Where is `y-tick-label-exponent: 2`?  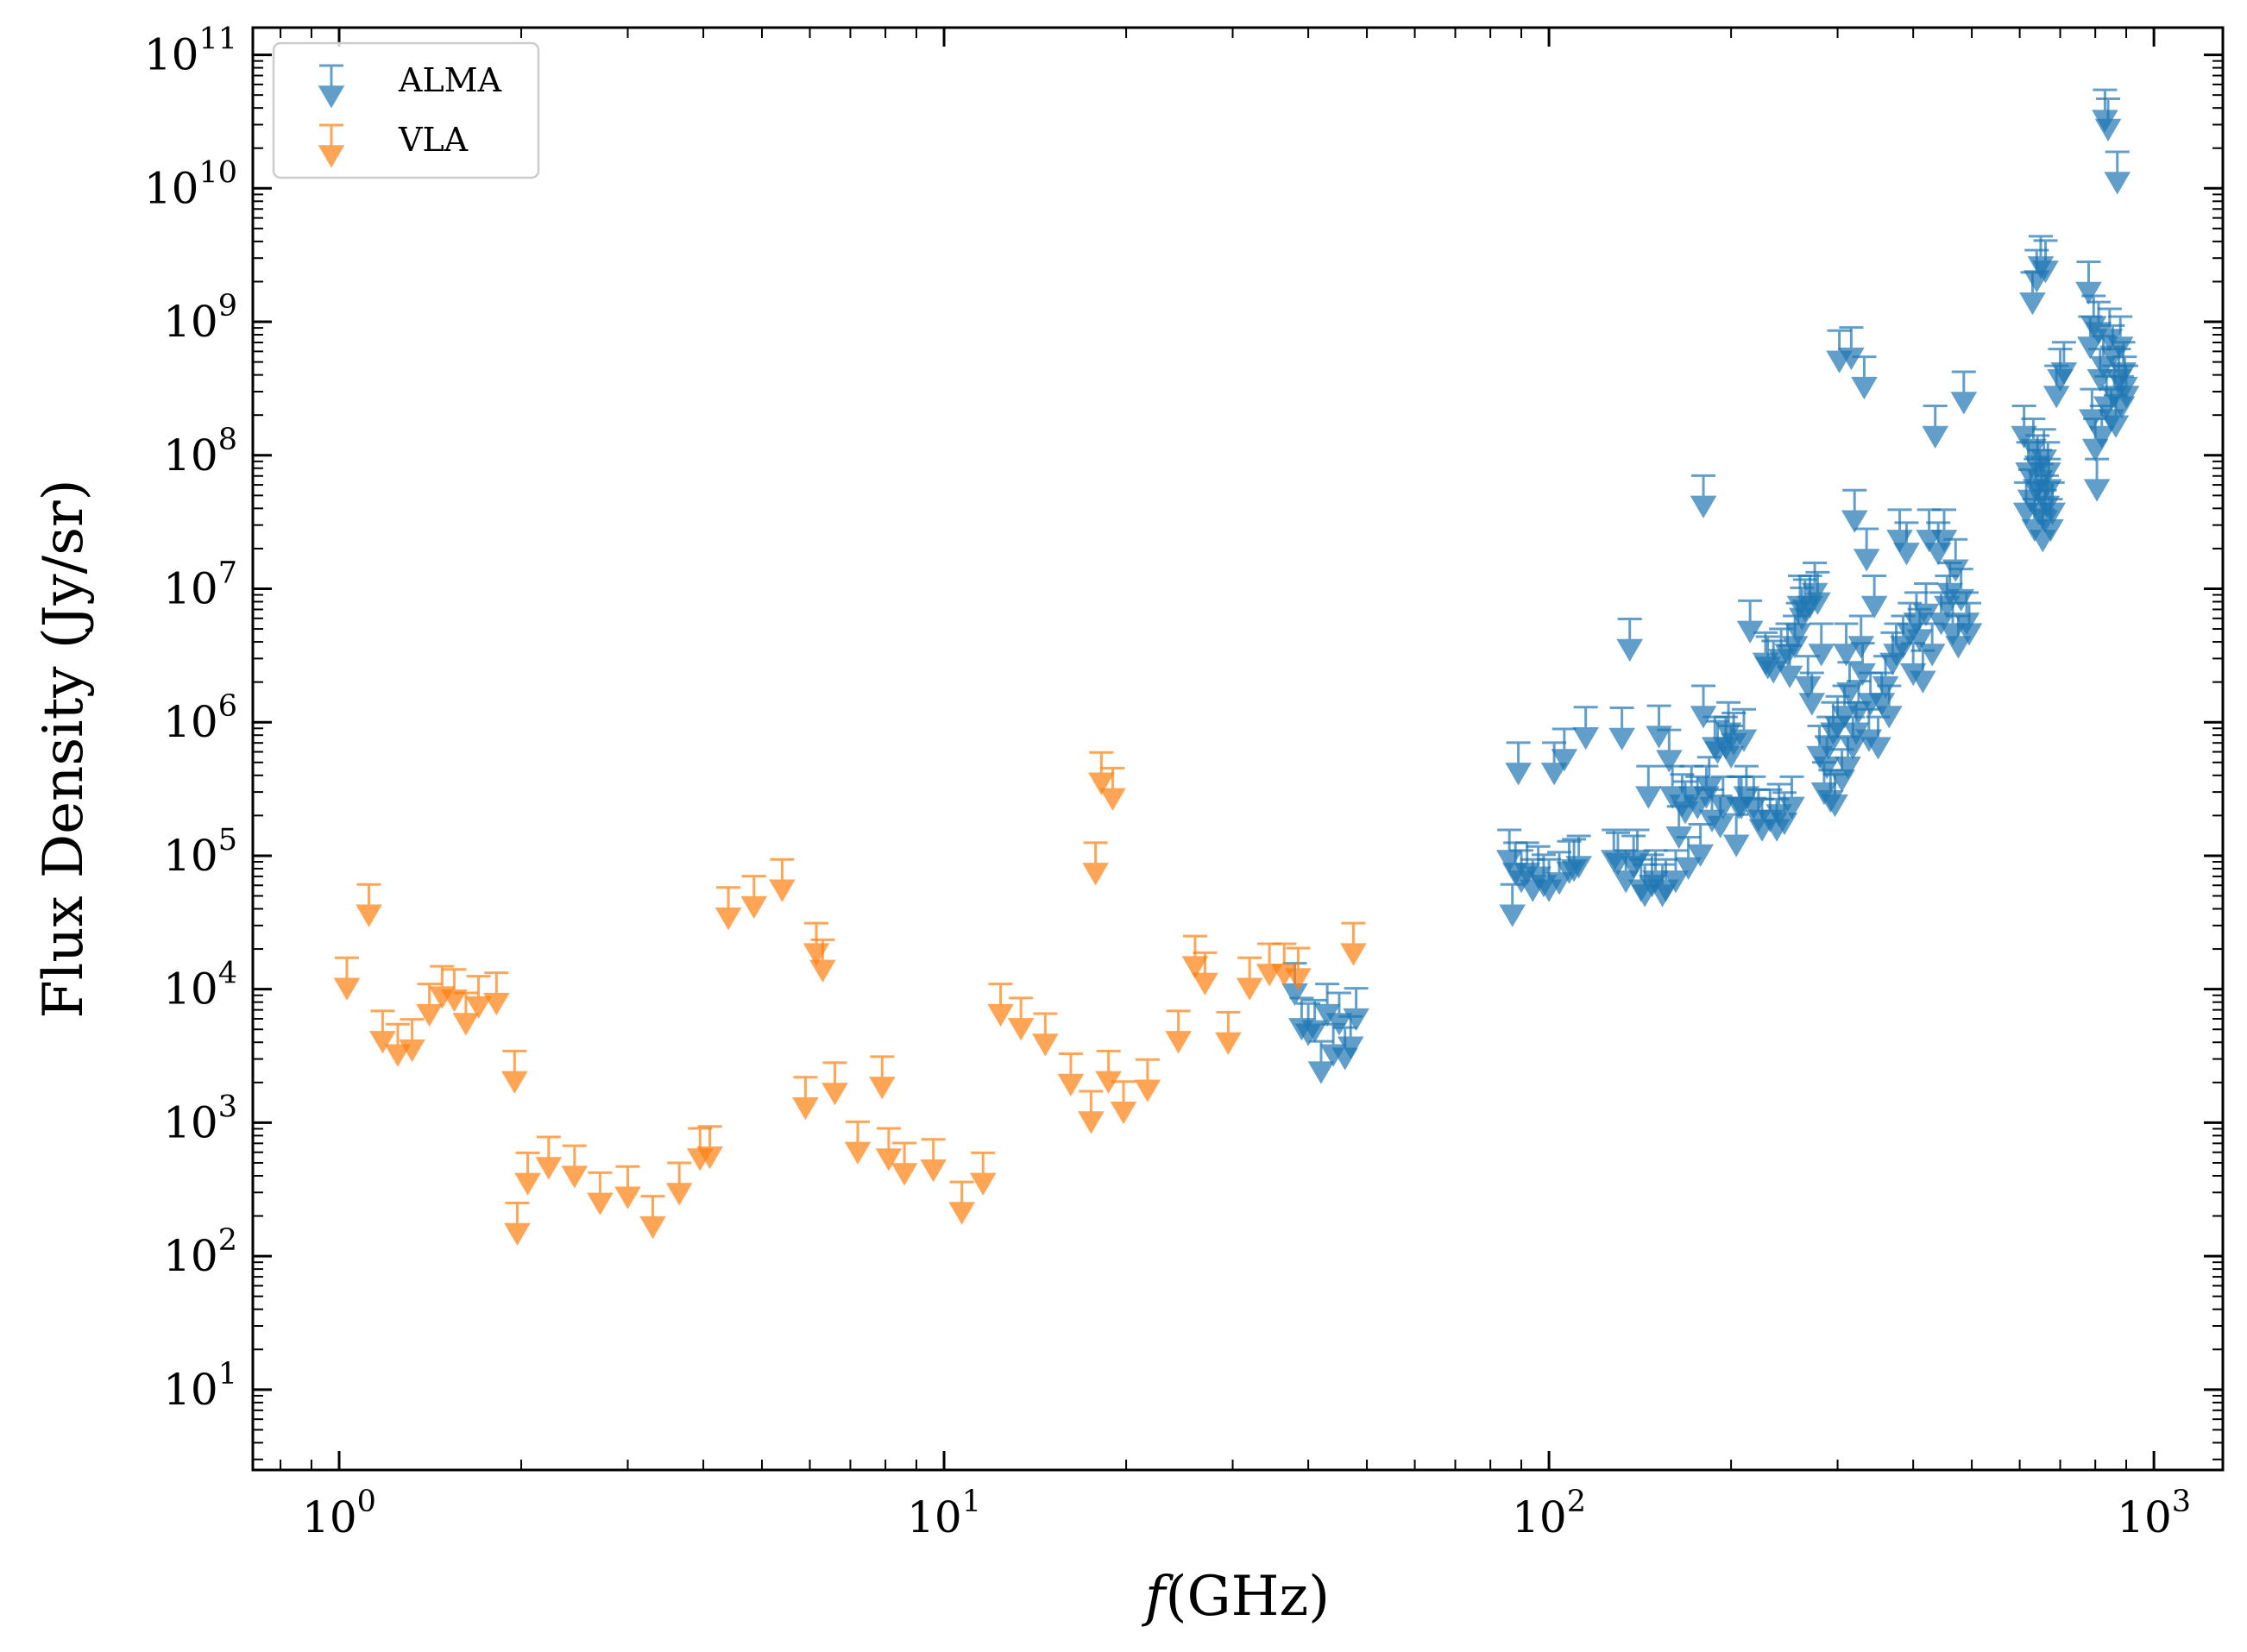
y-tick-label-exponent: 2 is located at coordinates (227, 1241).